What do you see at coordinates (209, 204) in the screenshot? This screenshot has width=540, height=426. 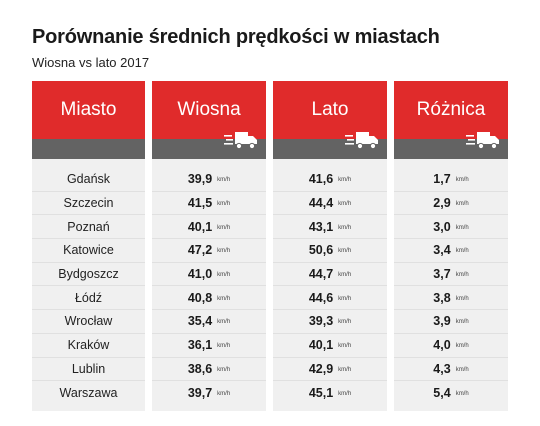 I see `table-row: 41,5 km/h` at bounding box center [209, 204].